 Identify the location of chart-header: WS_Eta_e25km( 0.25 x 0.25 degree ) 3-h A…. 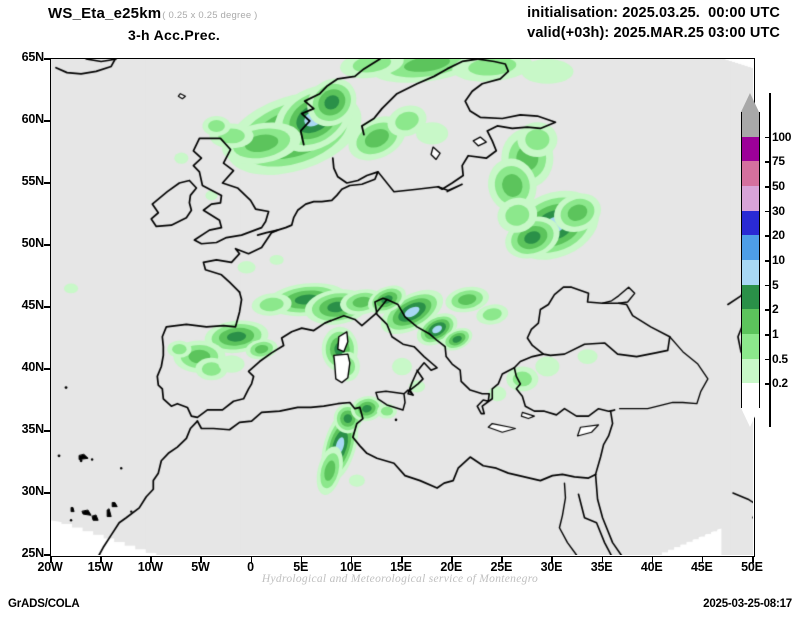
(400, 25).